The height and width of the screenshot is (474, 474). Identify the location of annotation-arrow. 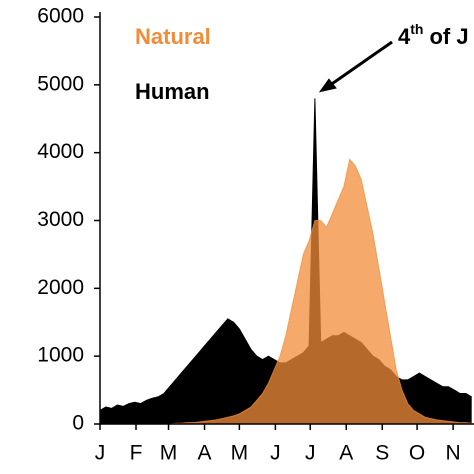
(359, 64).